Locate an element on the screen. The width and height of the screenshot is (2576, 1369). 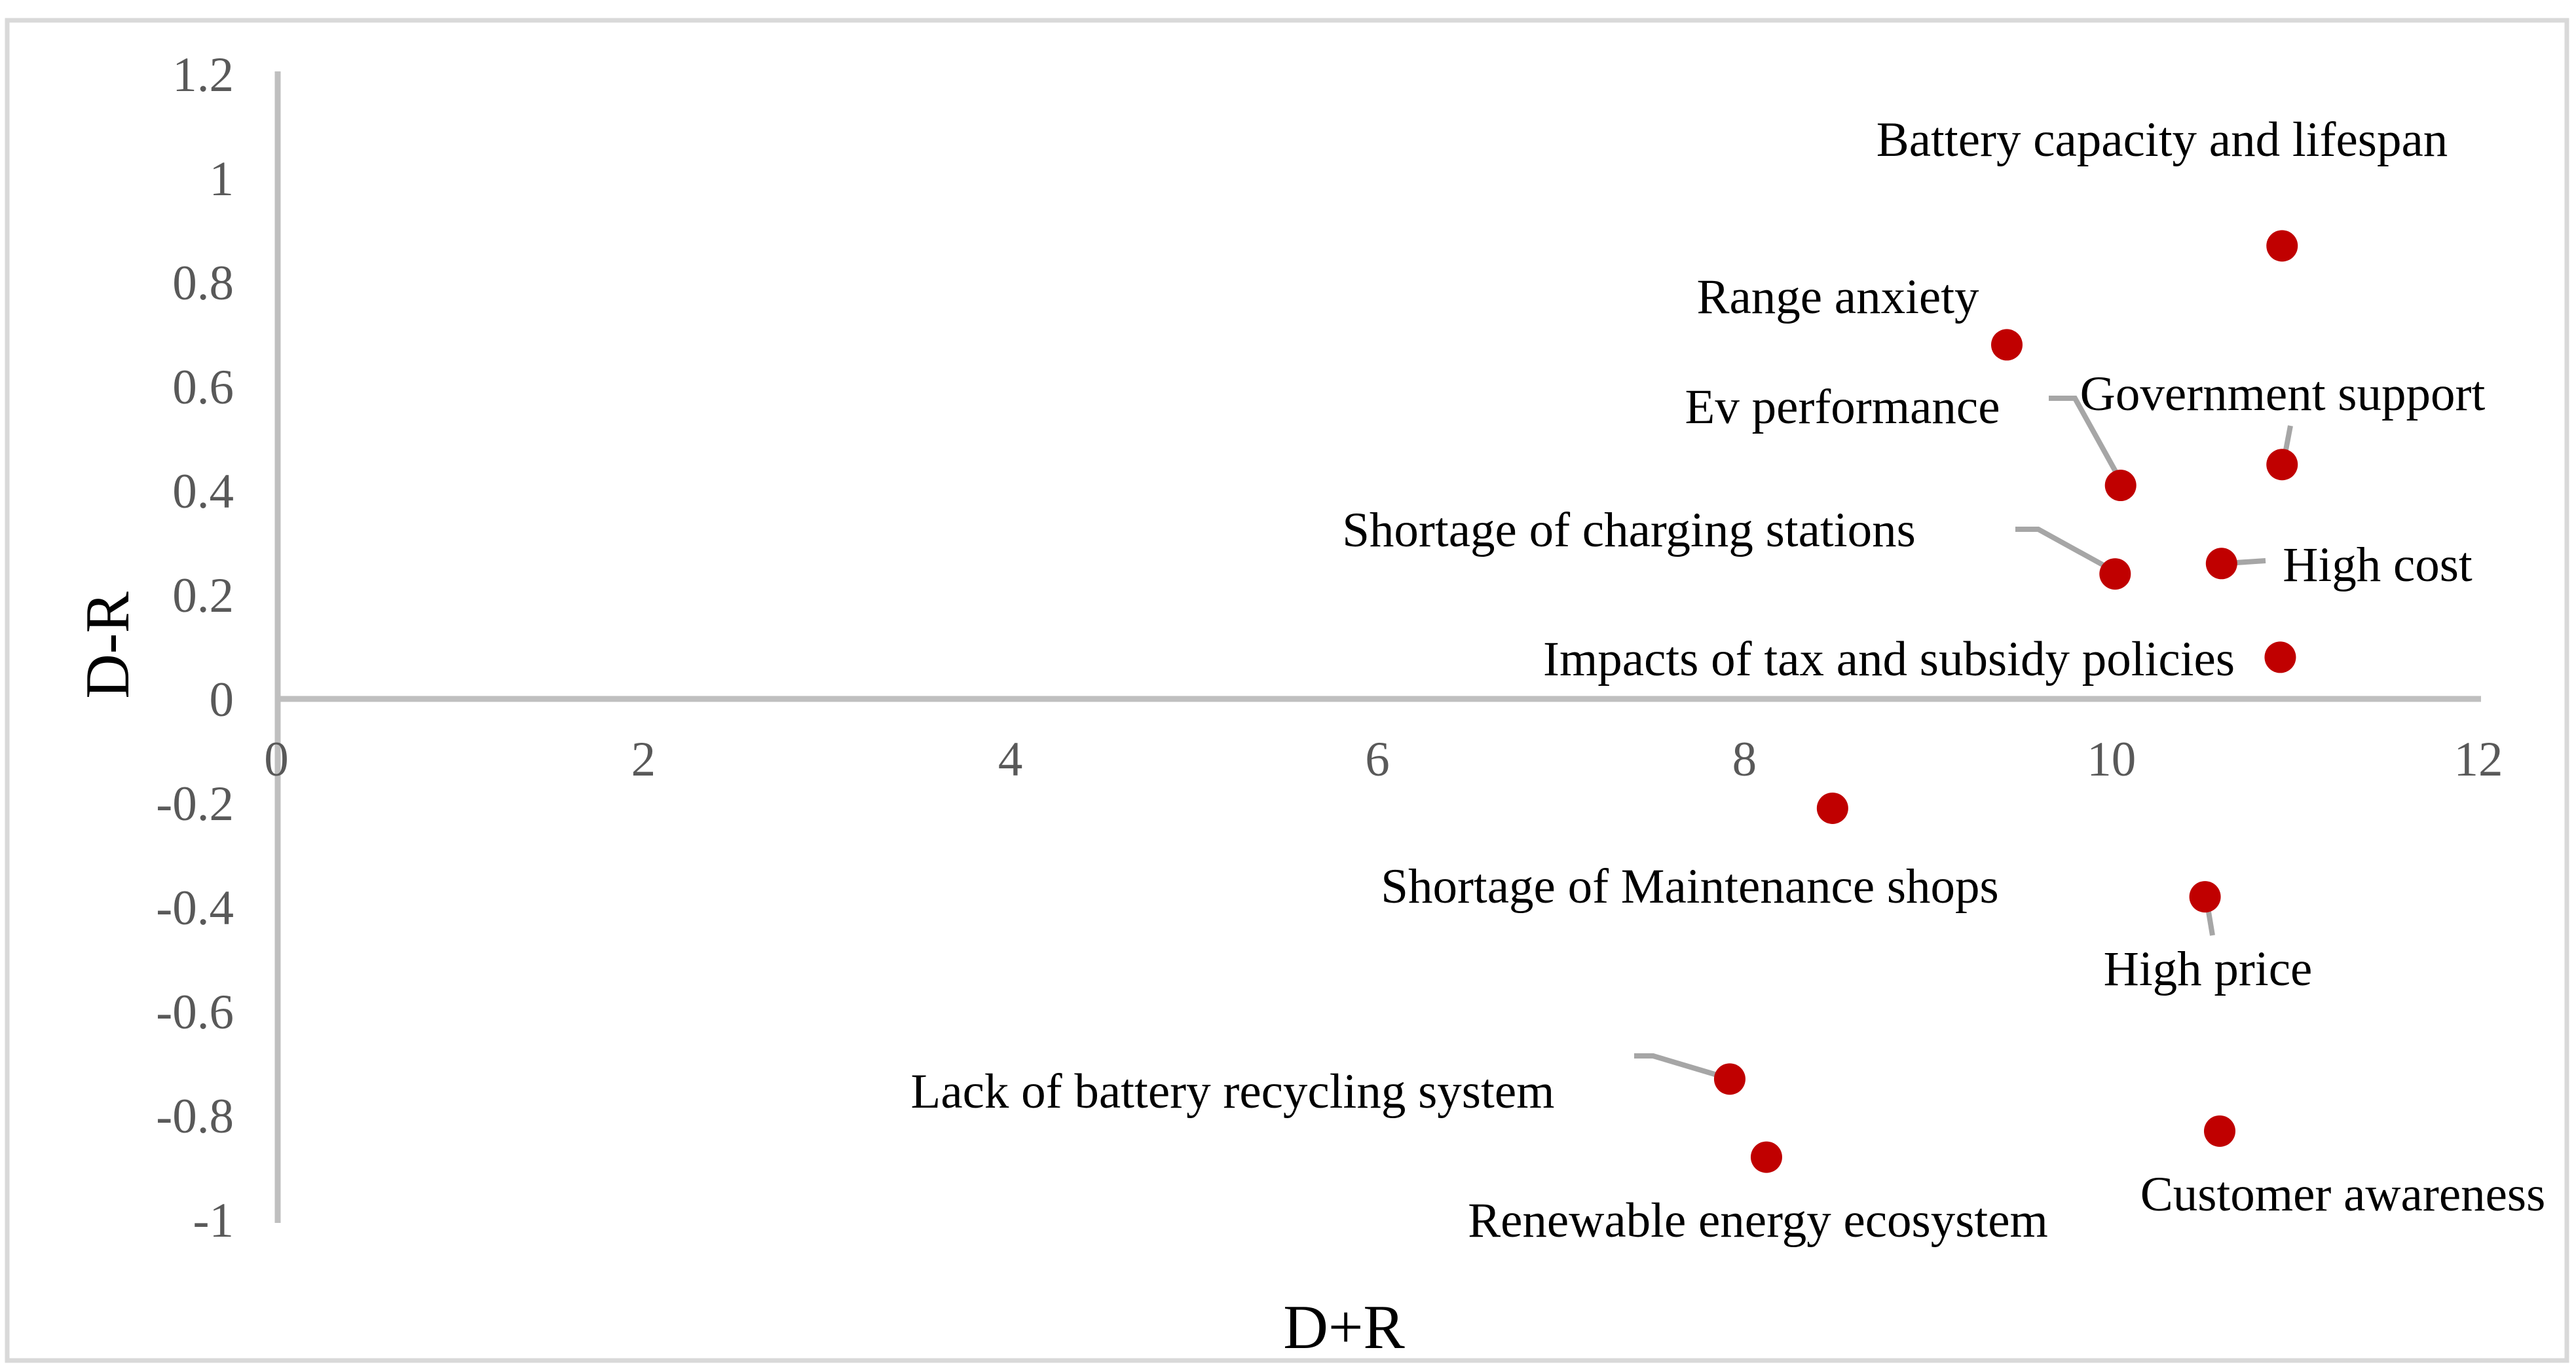
data-point-label: Ev performance is located at coordinates (1842, 407).